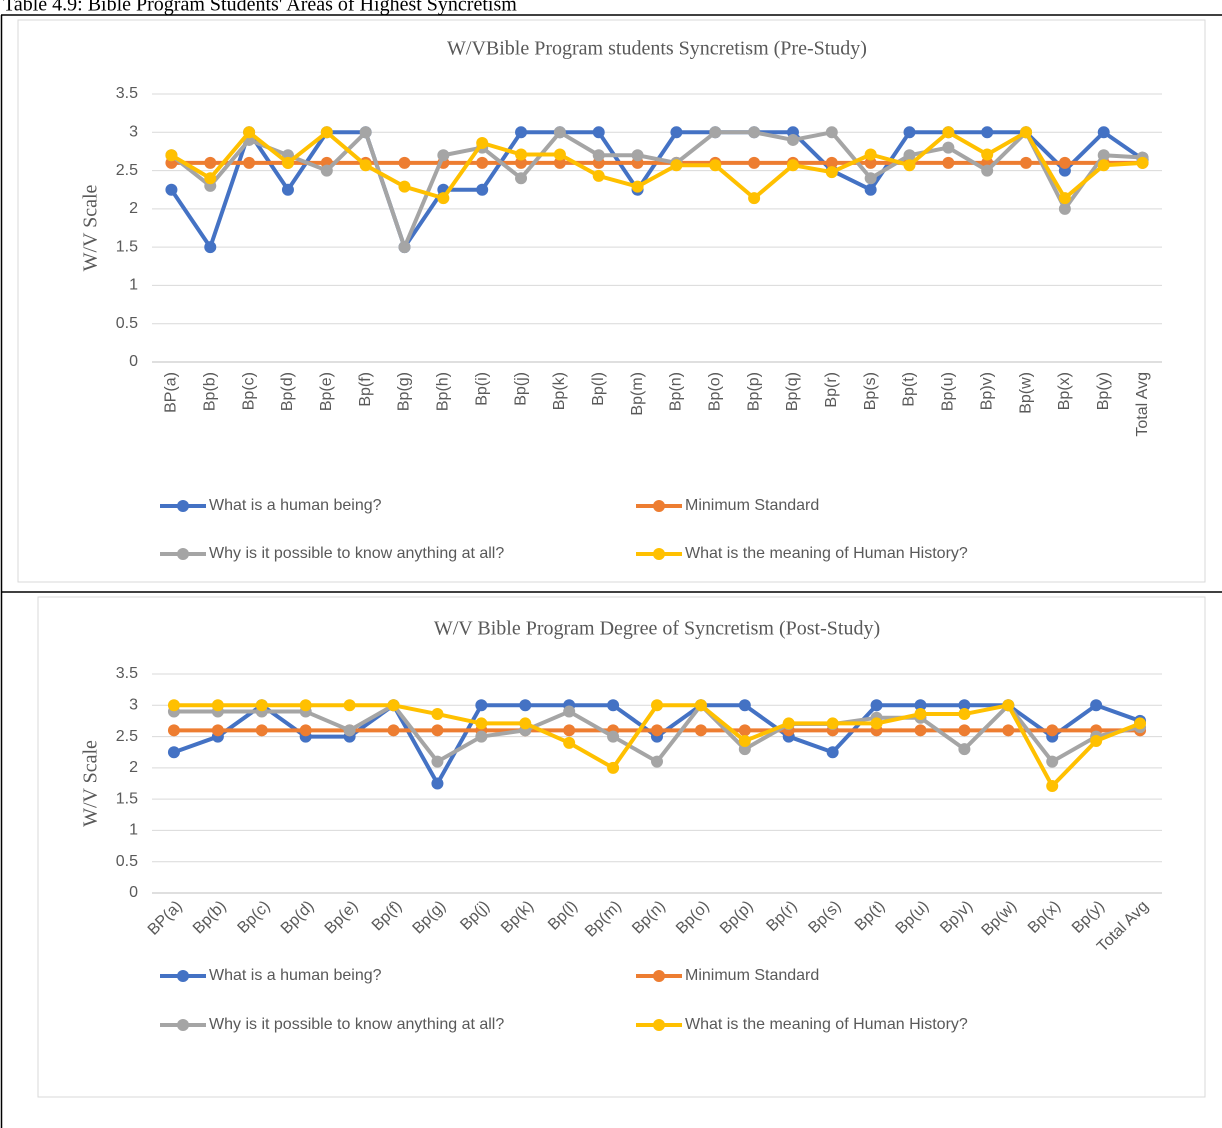 The width and height of the screenshot is (1222, 1128). What do you see at coordinates (870, 391) in the screenshot?
I see `x-tick-label: Bp(s)` at bounding box center [870, 391].